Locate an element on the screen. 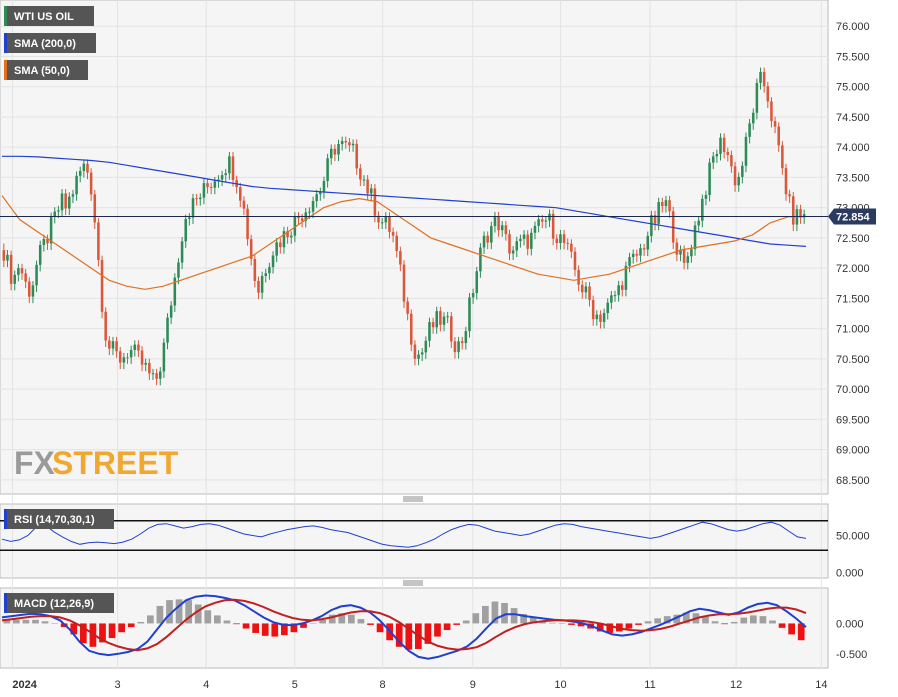 The image size is (898, 697). x-tick-label: 10 is located at coordinates (560, 685).